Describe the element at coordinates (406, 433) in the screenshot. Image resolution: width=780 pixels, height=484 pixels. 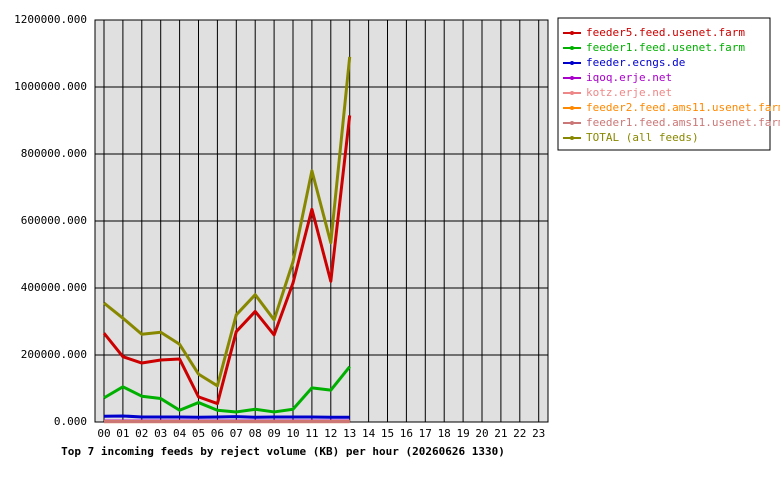
I see `x-tick-label: 16` at that location.